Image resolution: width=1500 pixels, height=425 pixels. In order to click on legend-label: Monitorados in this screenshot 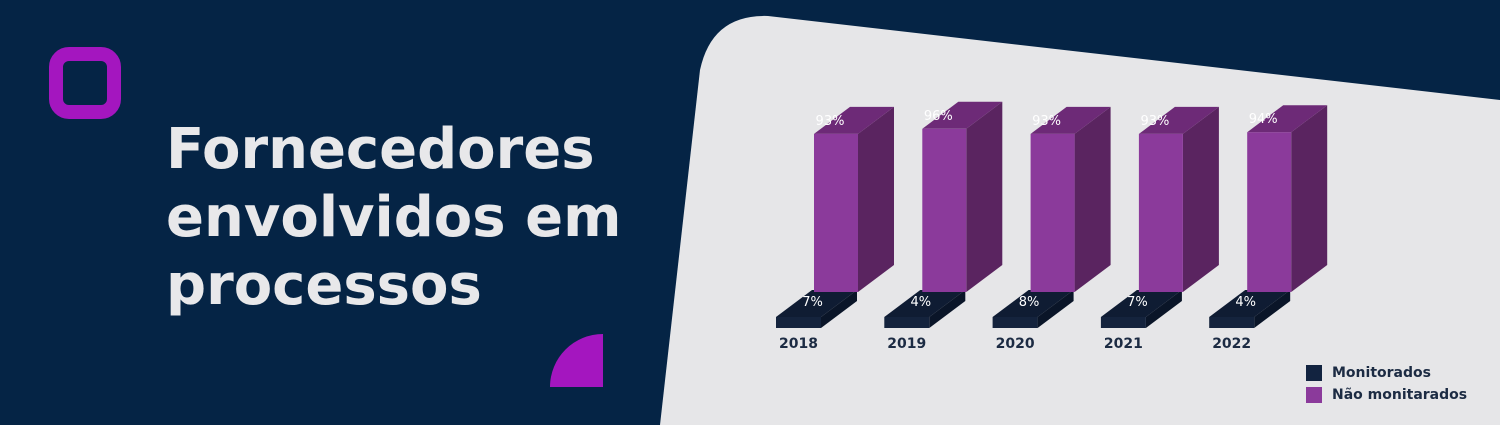, I will do `click(1381, 373)`.